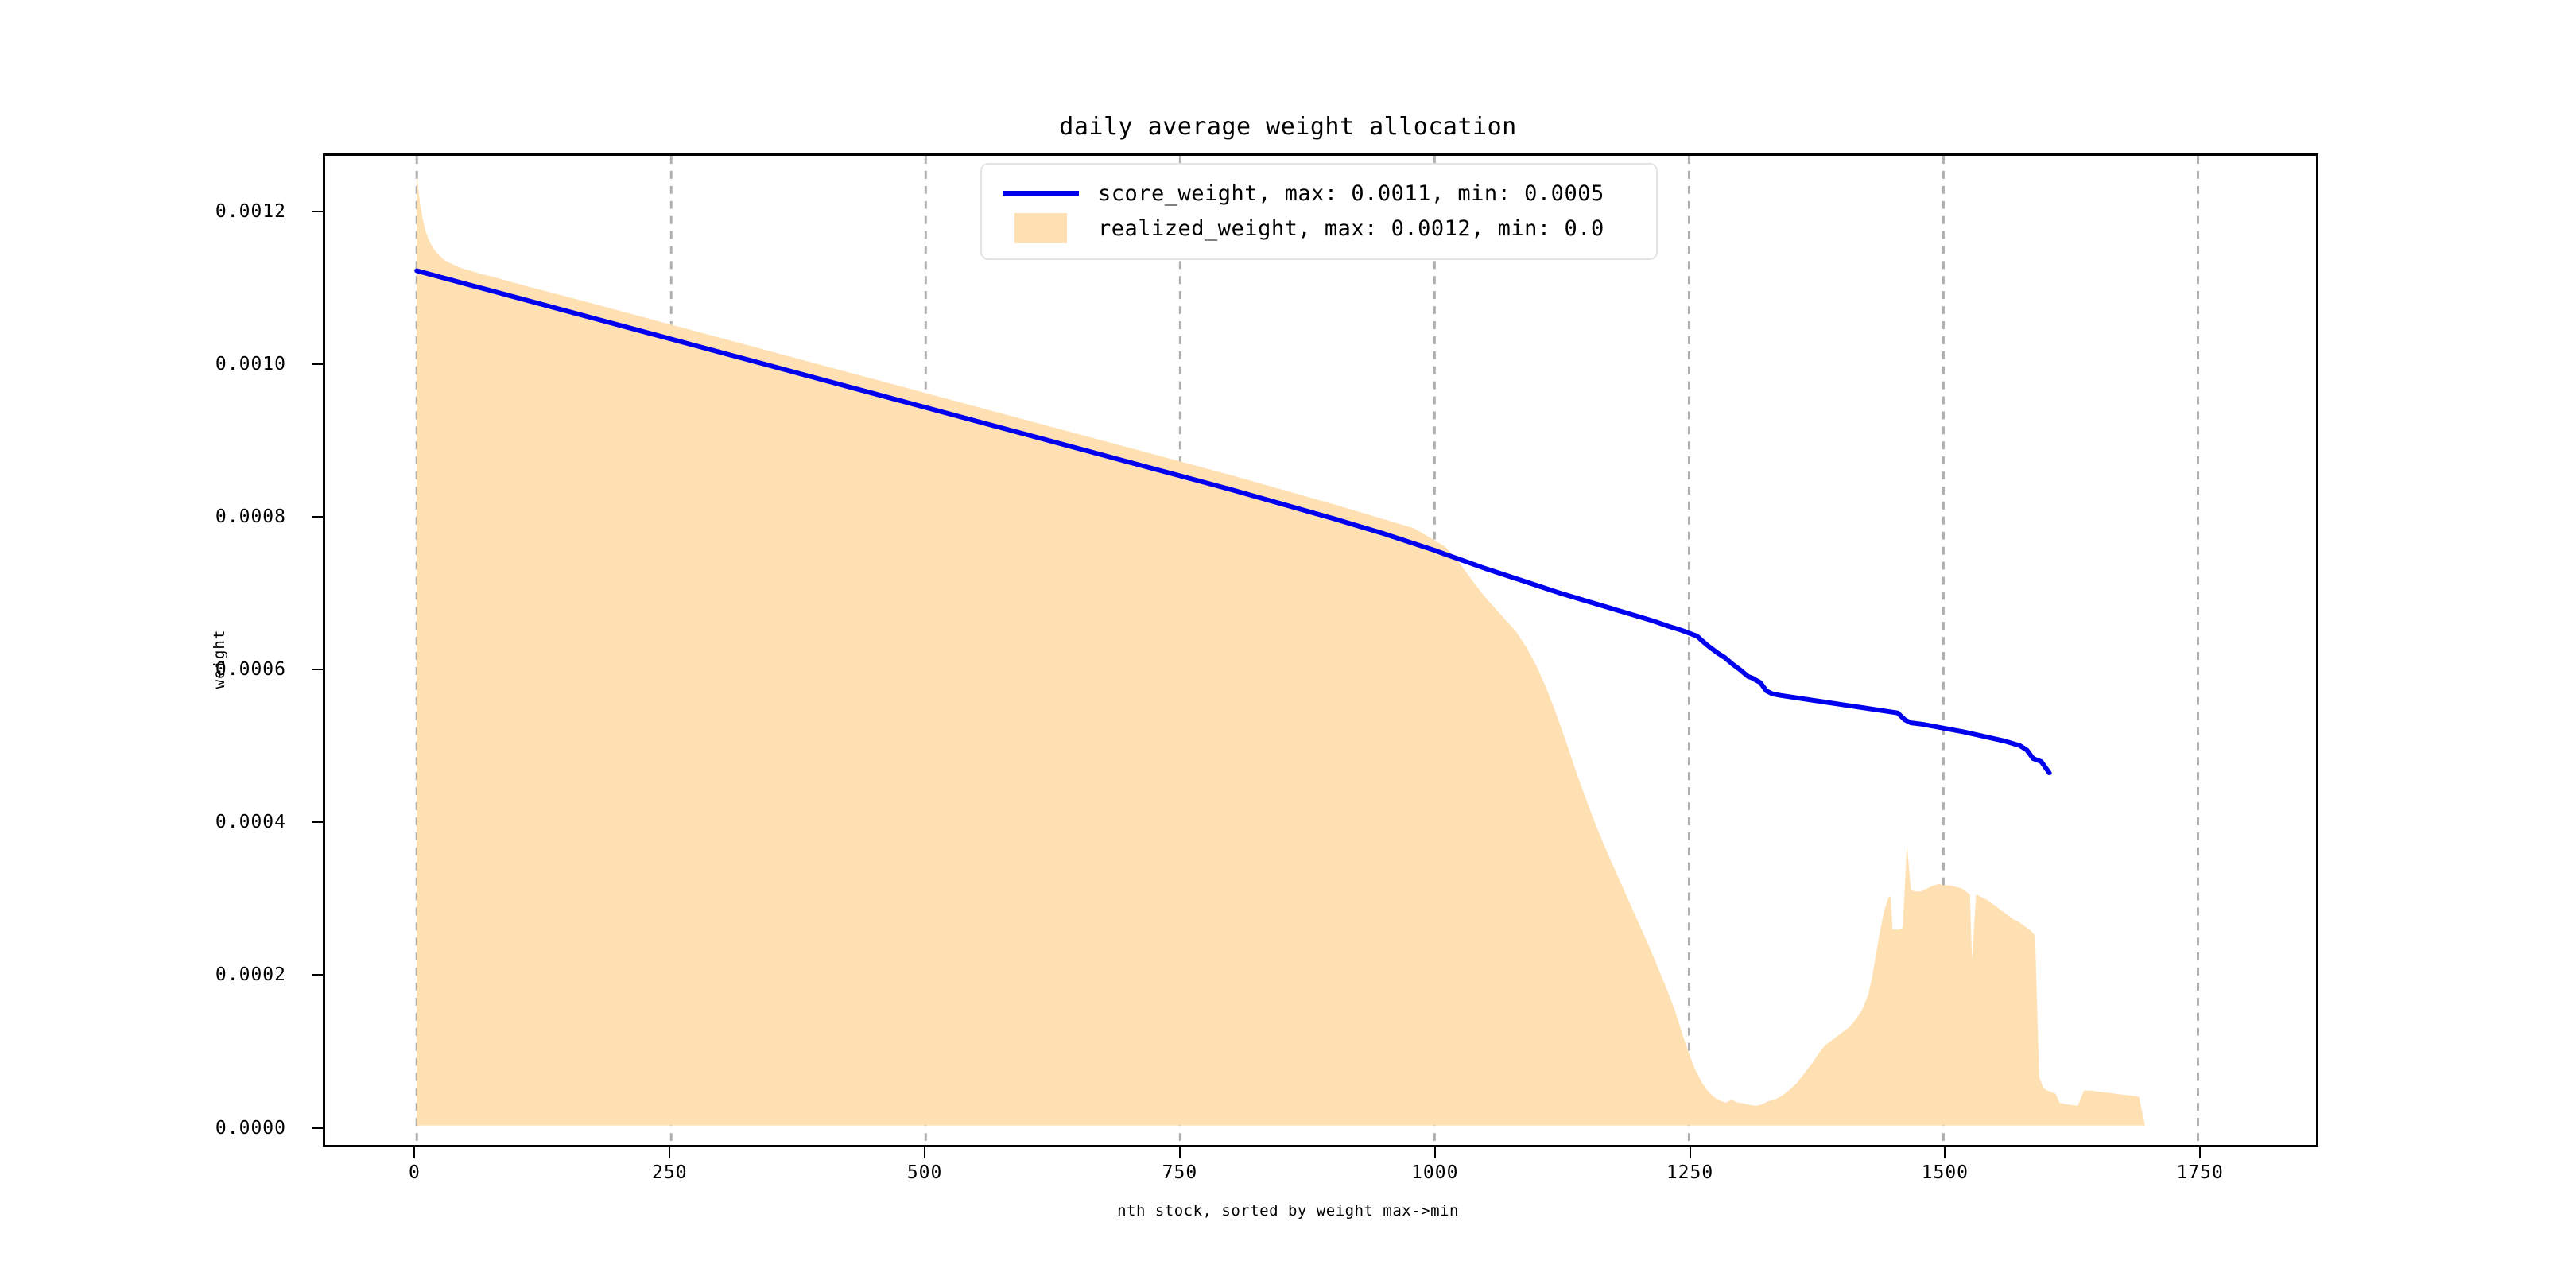 The image size is (2576, 1288). I want to click on y-tick-label-0.0004: 0.0004, so click(251, 823).